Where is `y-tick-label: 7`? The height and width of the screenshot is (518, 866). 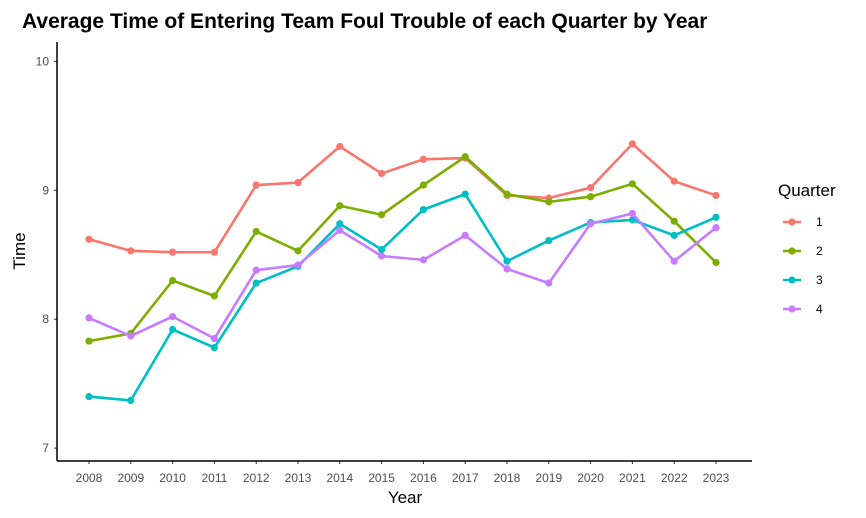 y-tick-label: 7 is located at coordinates (45, 448).